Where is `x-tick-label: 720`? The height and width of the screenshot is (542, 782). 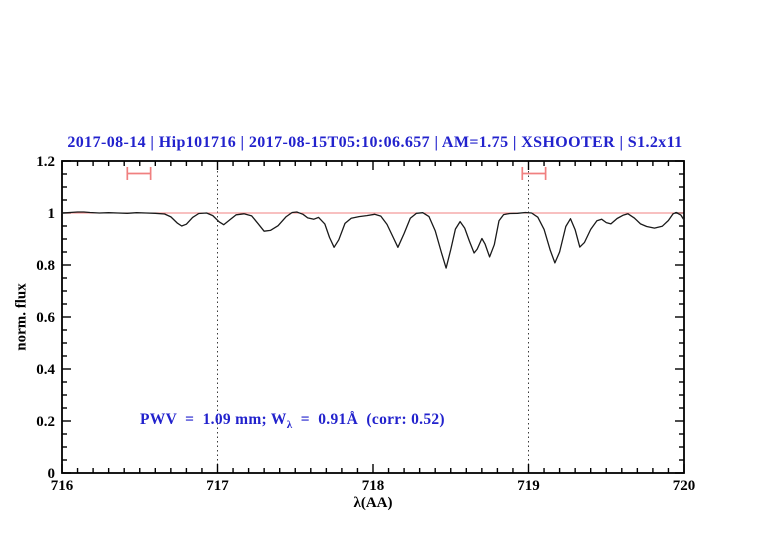 x-tick-label: 720 is located at coordinates (684, 486).